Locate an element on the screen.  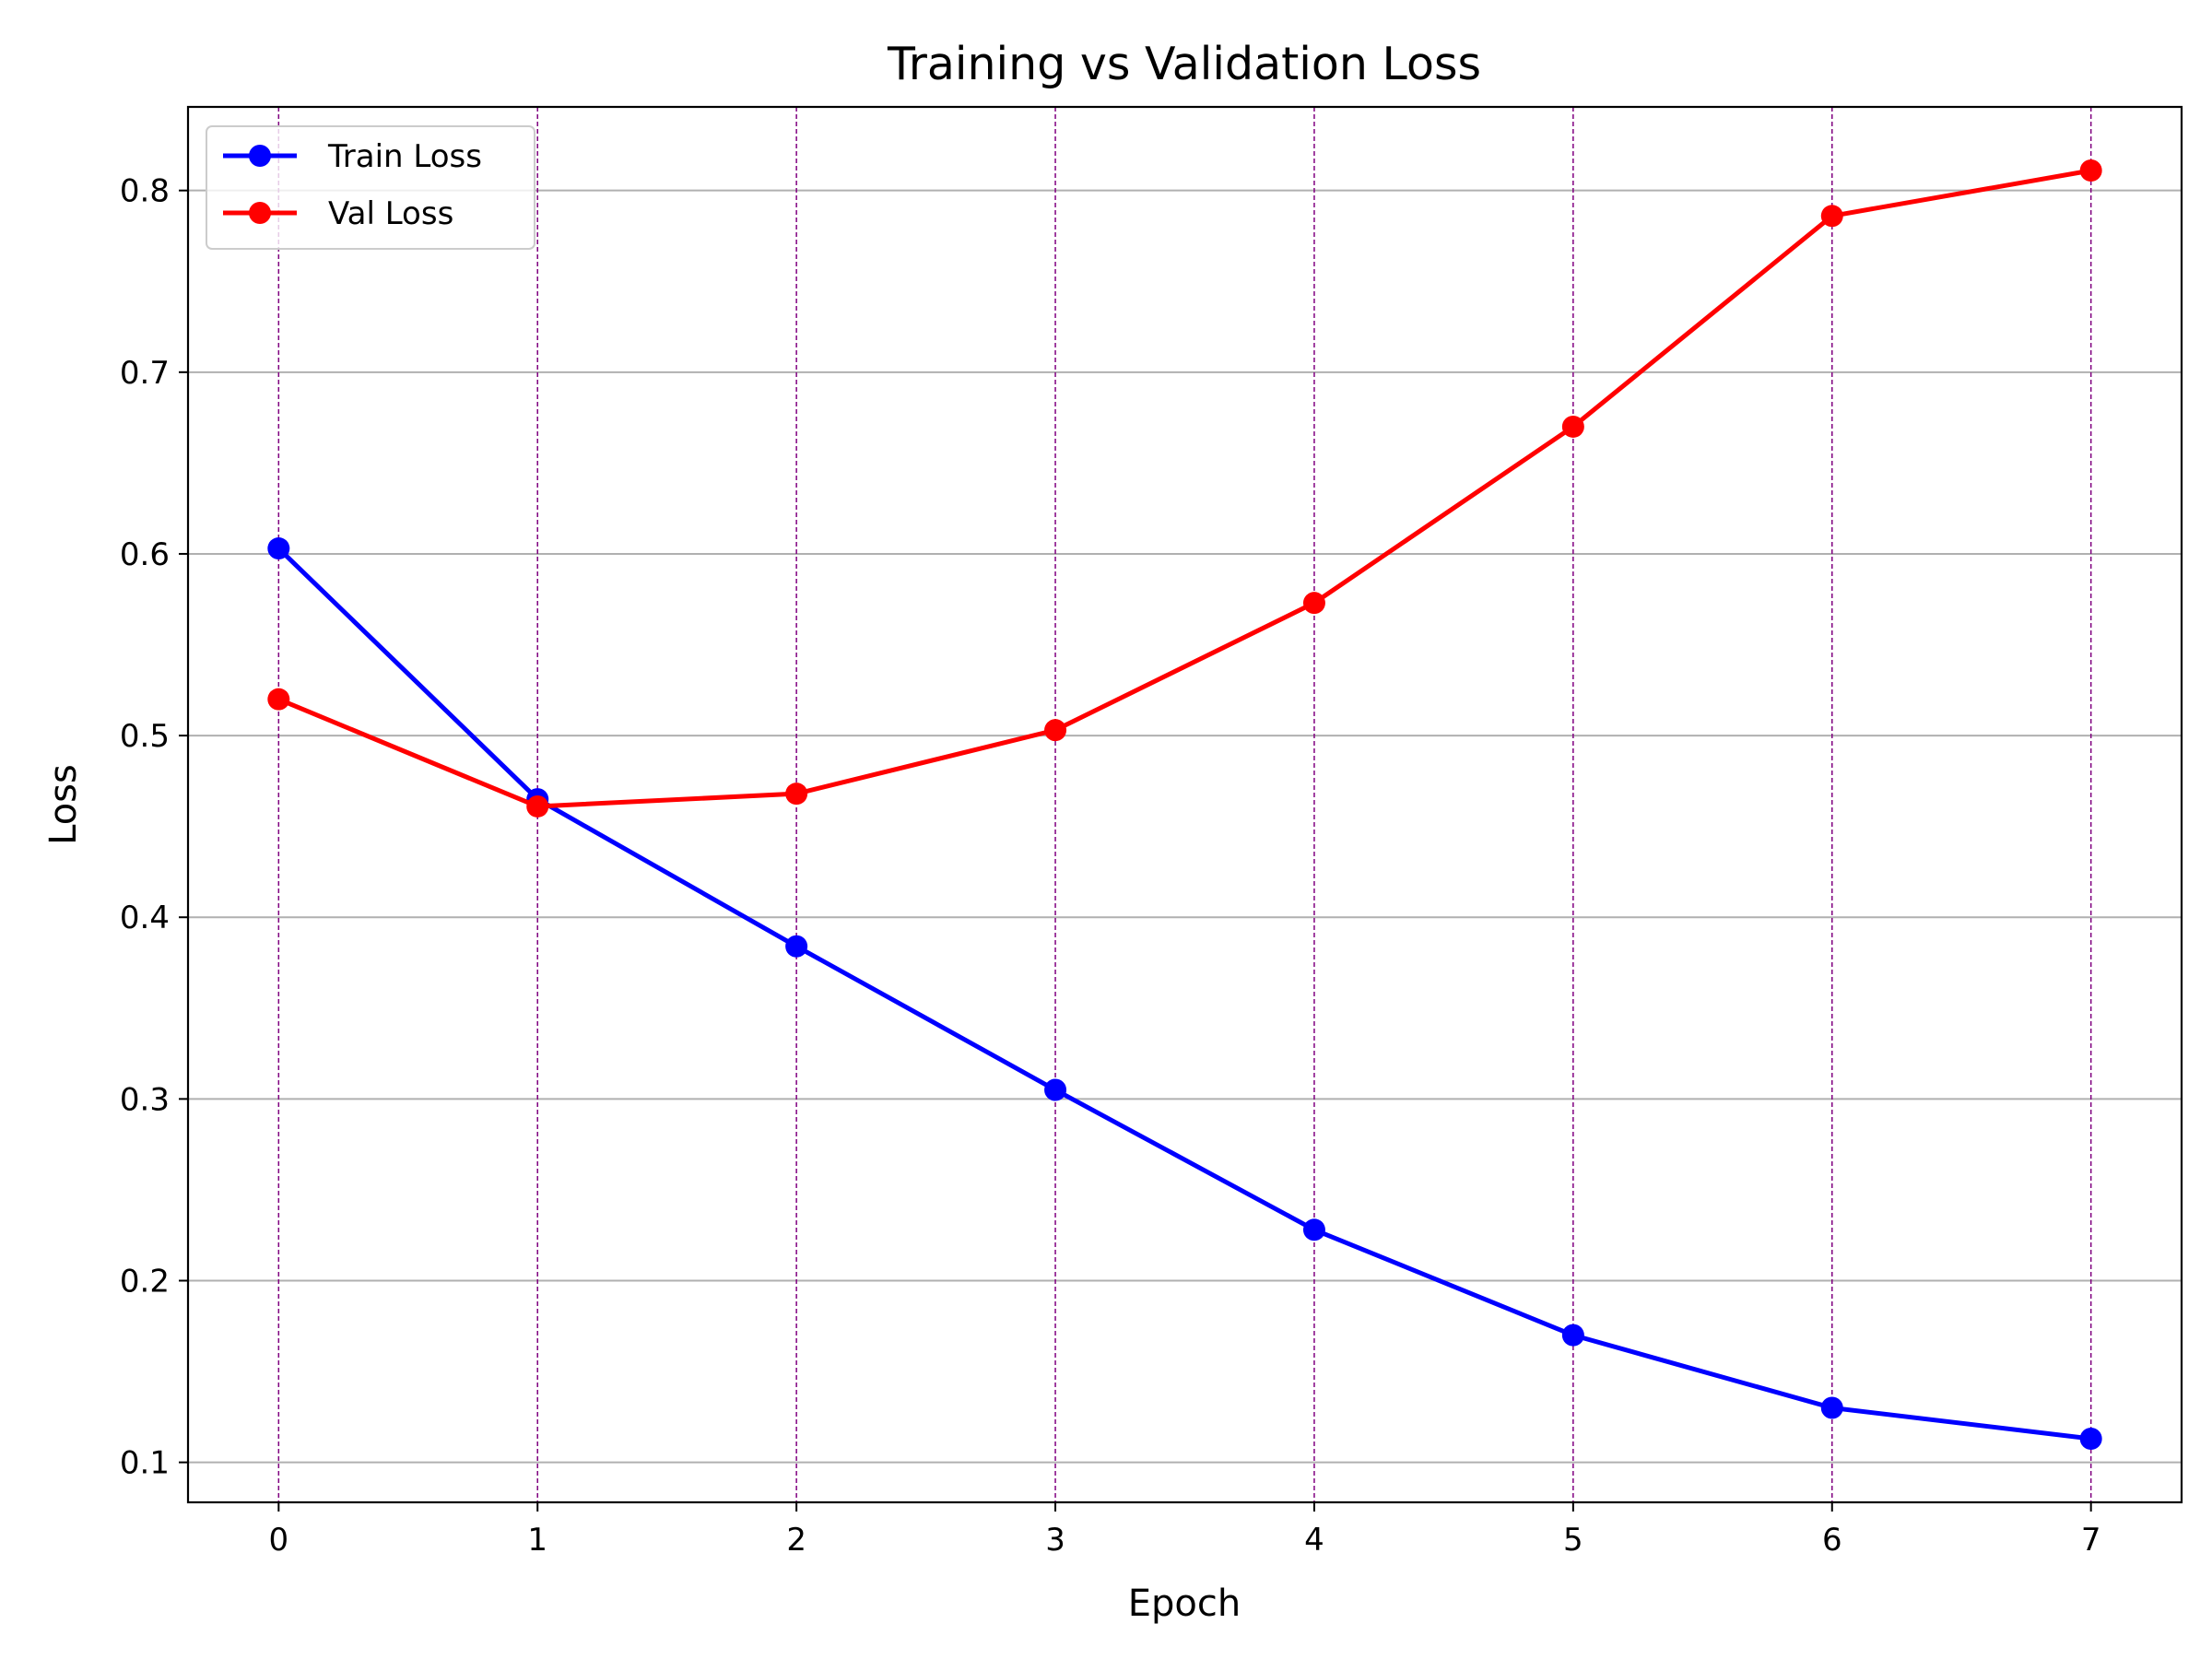
y-tick-label: 0.1 is located at coordinates (145, 1463).